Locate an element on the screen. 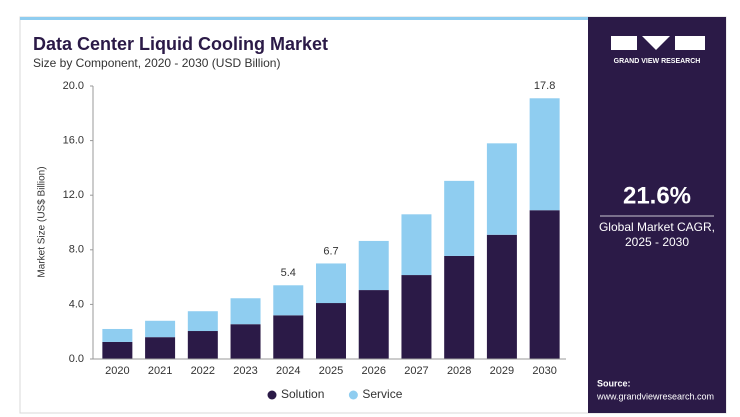 The height and width of the screenshot is (417, 740). total-label: 6.7 is located at coordinates (330, 251).